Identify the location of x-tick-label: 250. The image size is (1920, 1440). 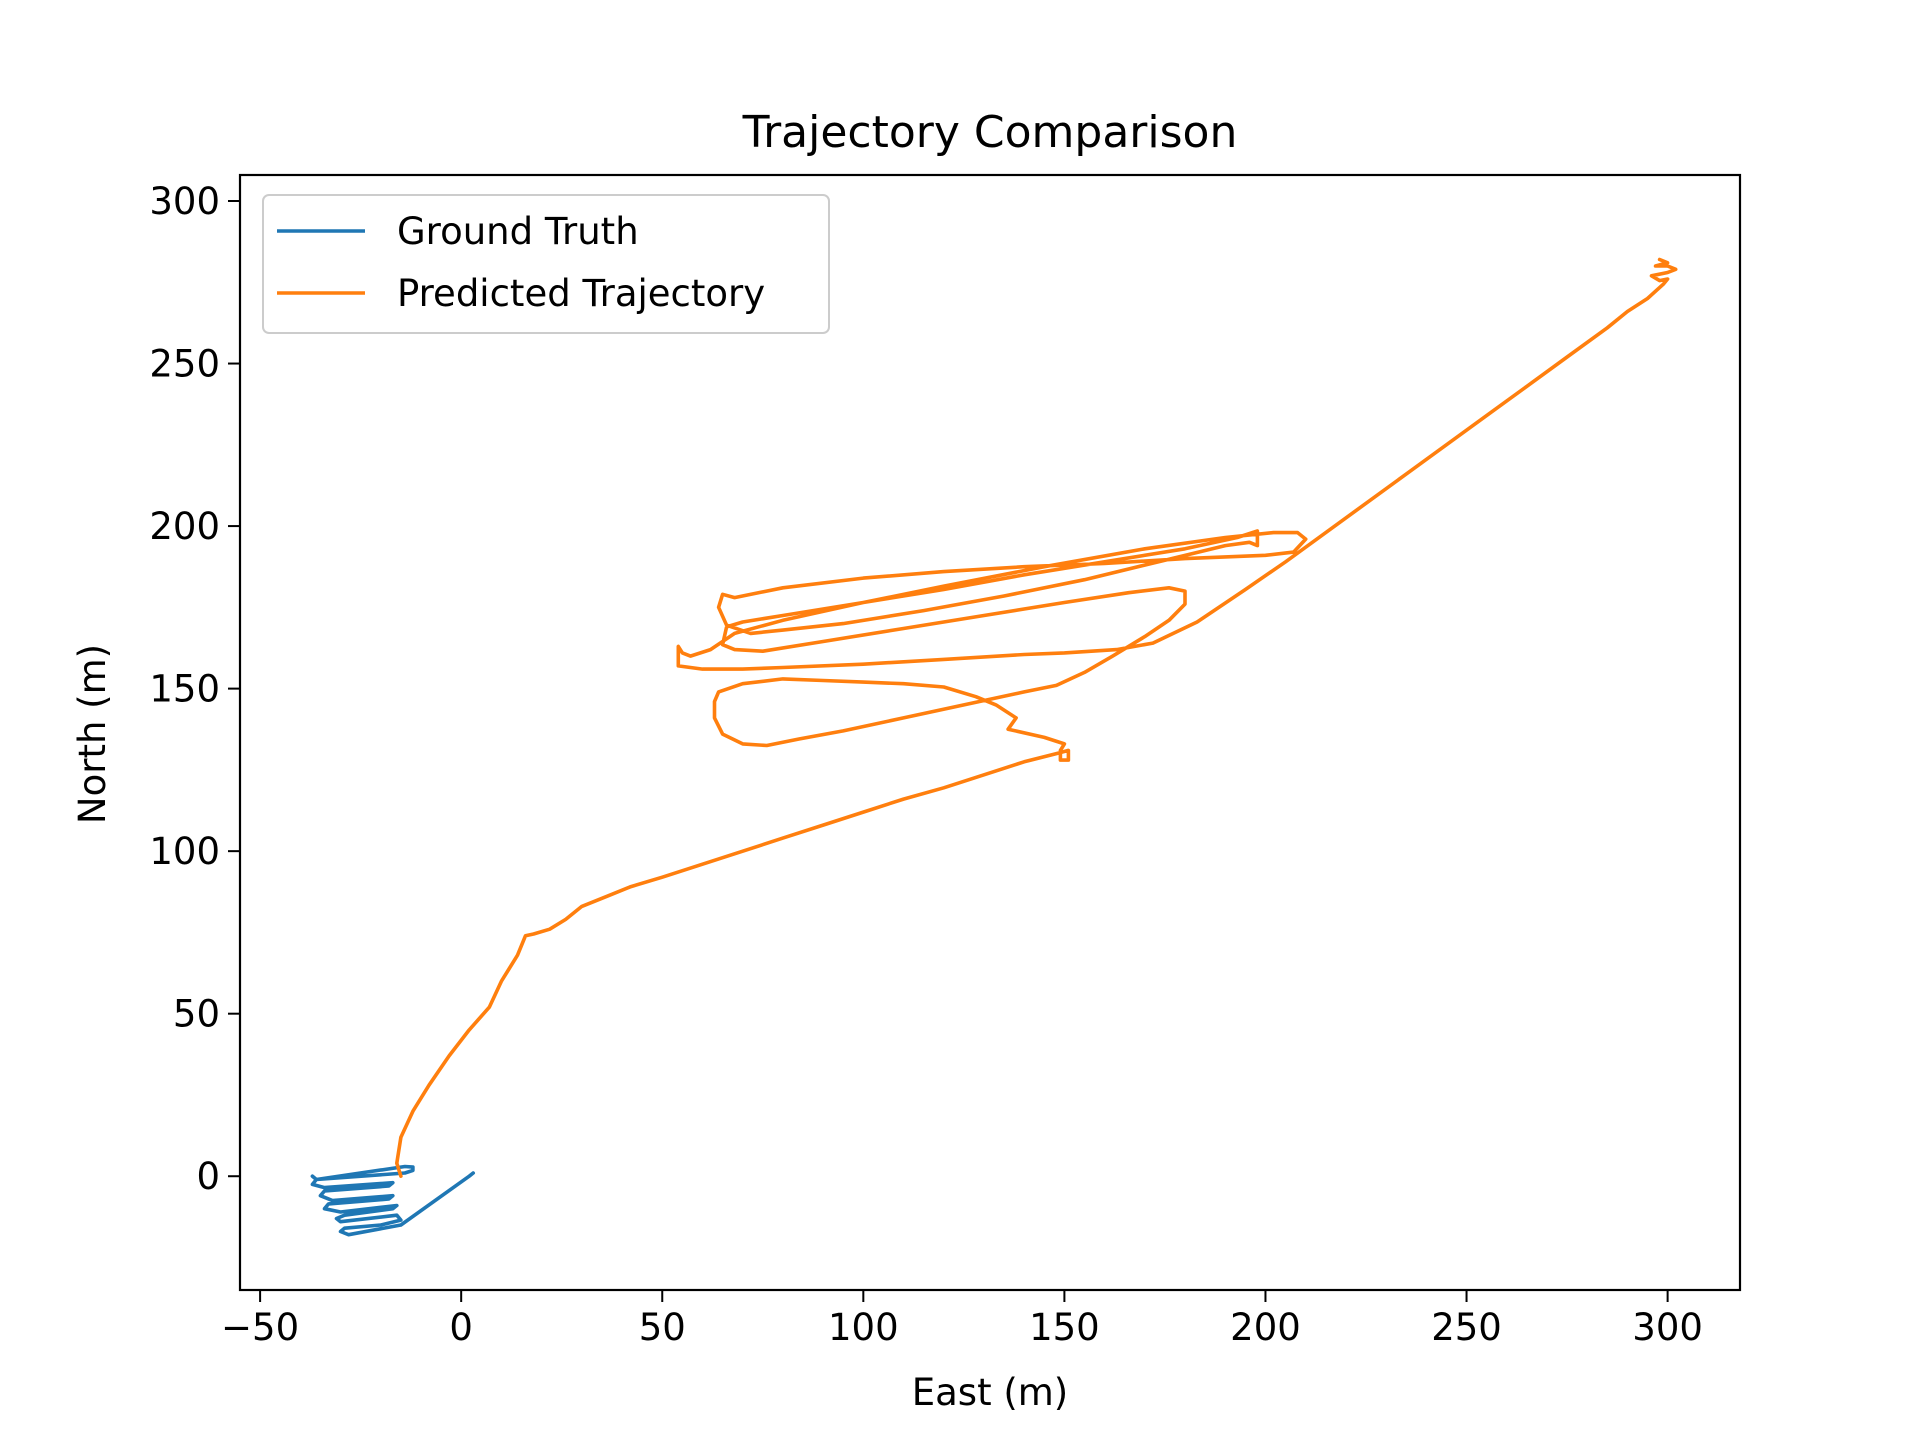
(1466, 1327).